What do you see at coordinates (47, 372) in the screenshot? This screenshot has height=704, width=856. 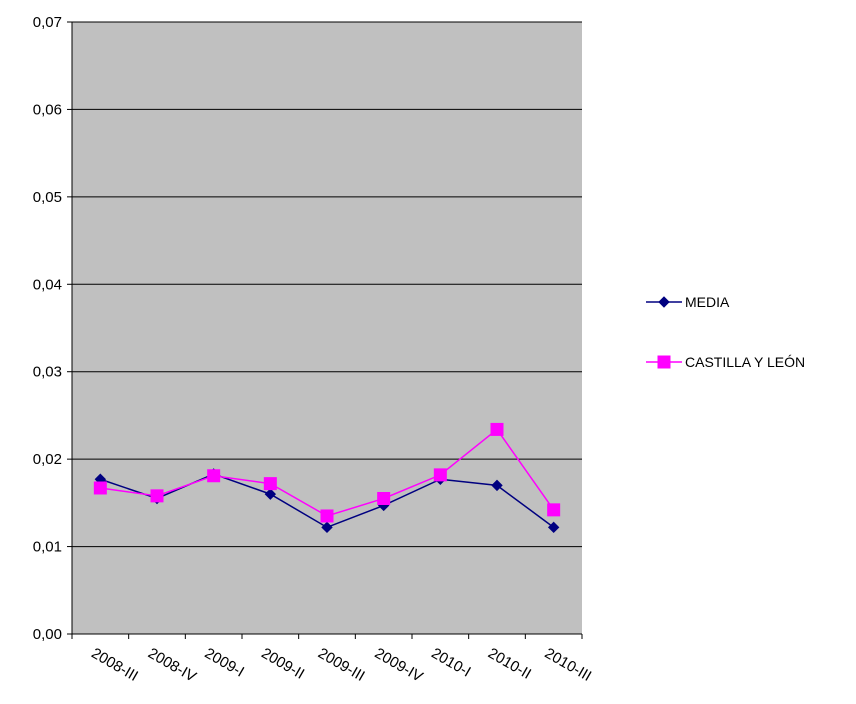 I see `y-tick-label: 0,03` at bounding box center [47, 372].